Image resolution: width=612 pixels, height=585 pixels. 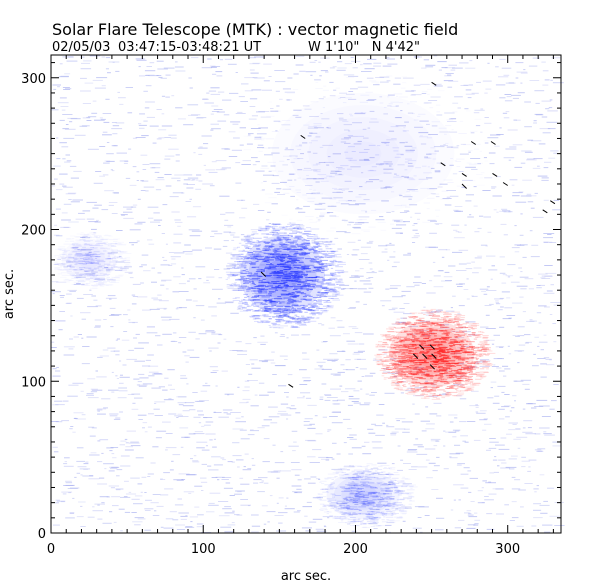 What do you see at coordinates (92, 260) in the screenshot?
I see `weak-negative-west` at bounding box center [92, 260].